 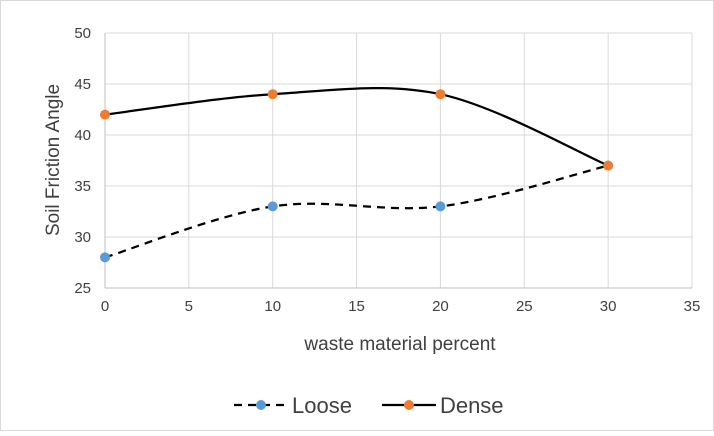 What do you see at coordinates (356, 306) in the screenshot?
I see `x-tick-label: 15` at bounding box center [356, 306].